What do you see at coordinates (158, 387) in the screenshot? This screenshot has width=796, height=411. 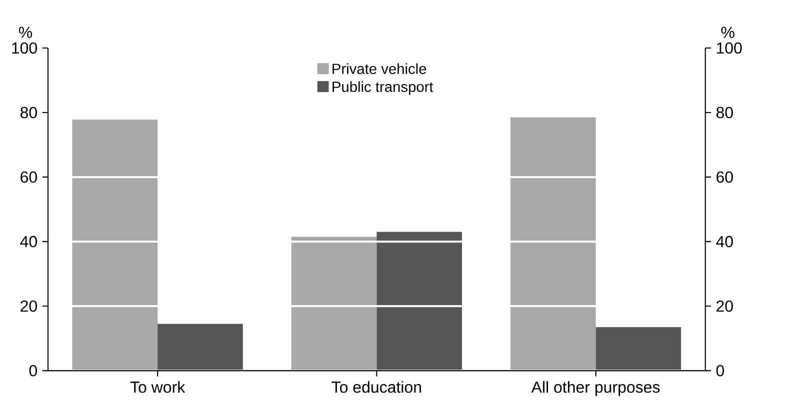 I see `x-tick-label: To work` at bounding box center [158, 387].